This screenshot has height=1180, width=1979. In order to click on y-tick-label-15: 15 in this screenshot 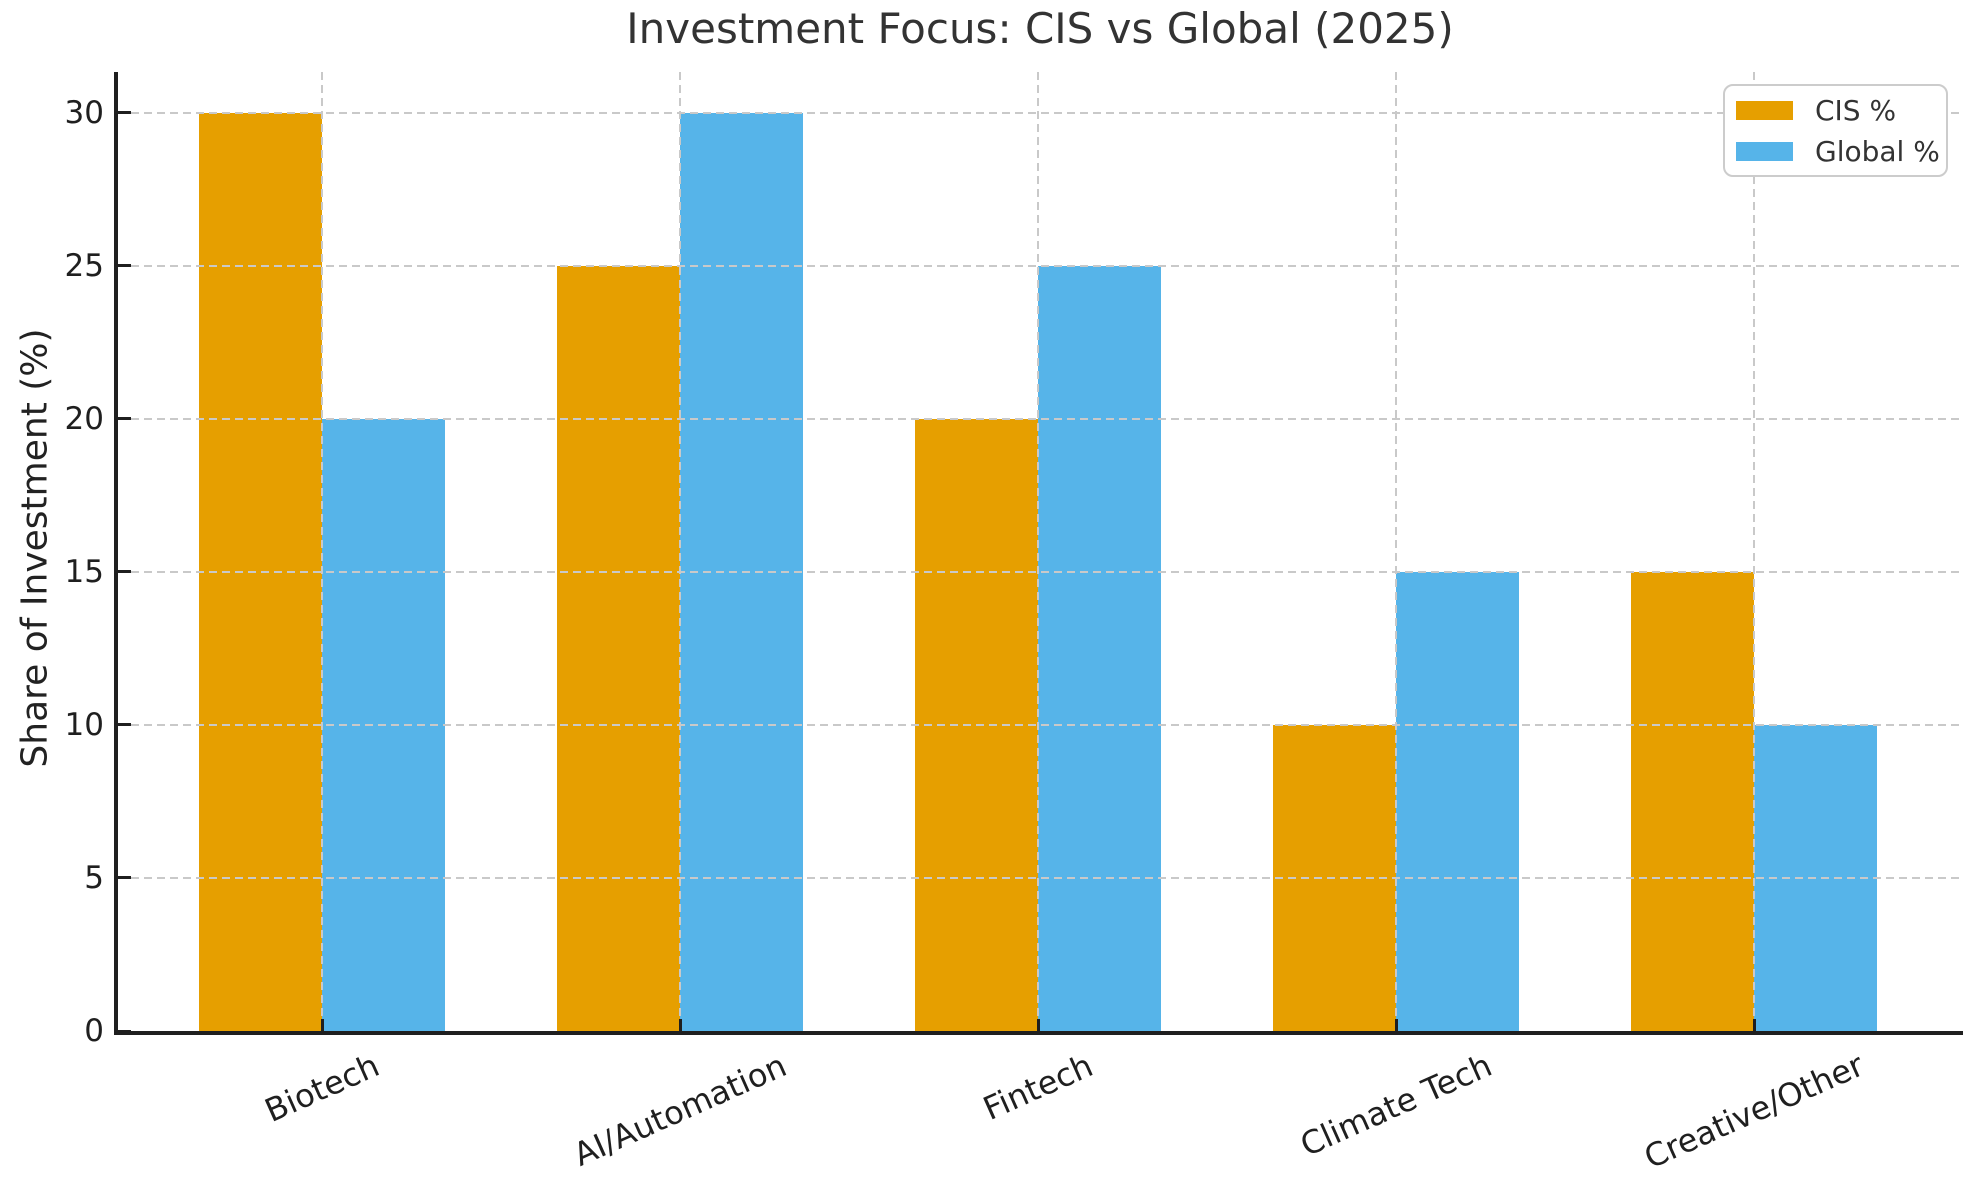, I will do `click(84, 571)`.